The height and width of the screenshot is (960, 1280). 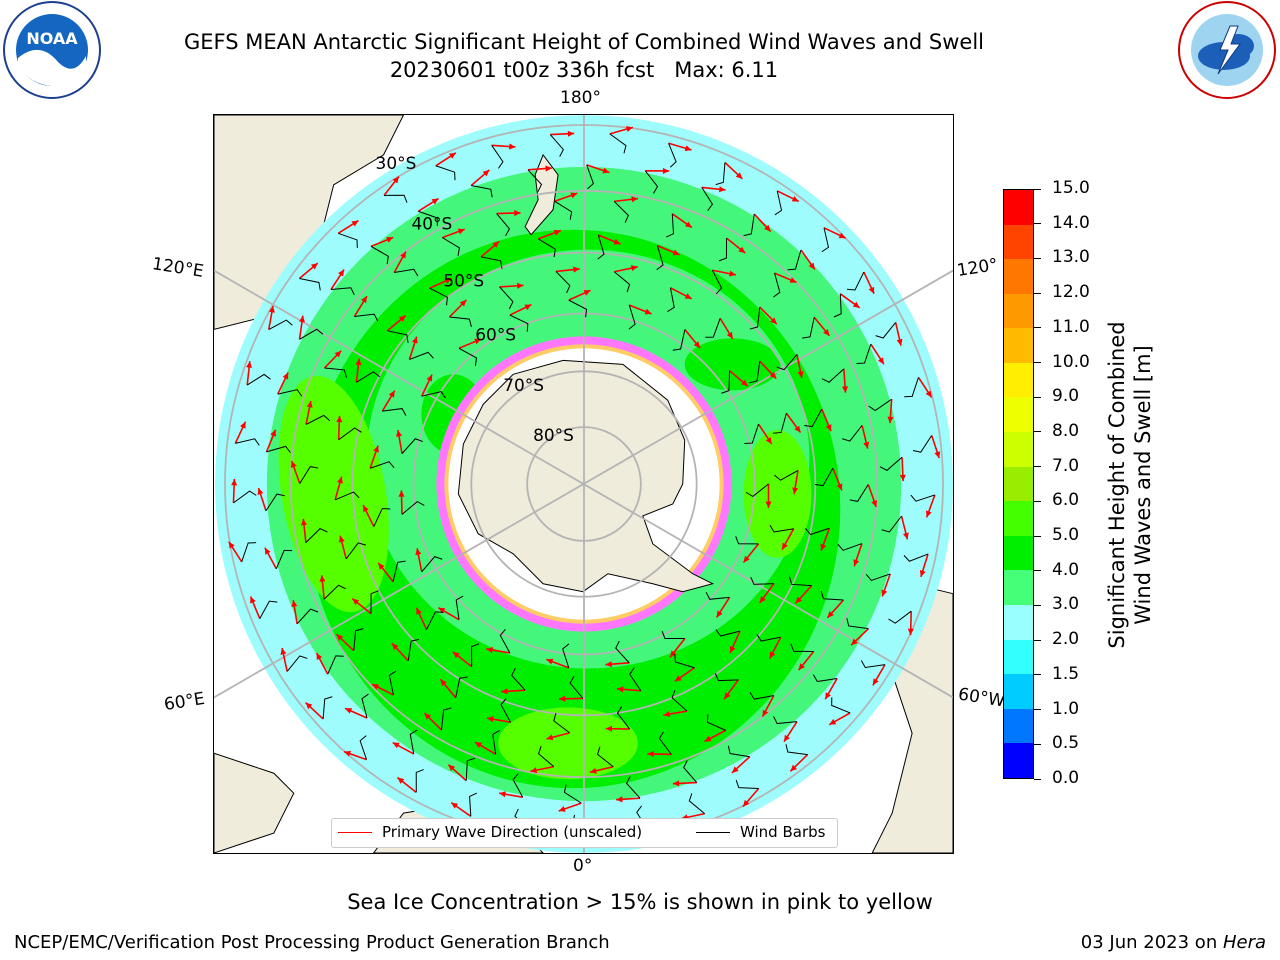 I want to click on colorbar-tick-label: 5.0, so click(x=1066, y=535).